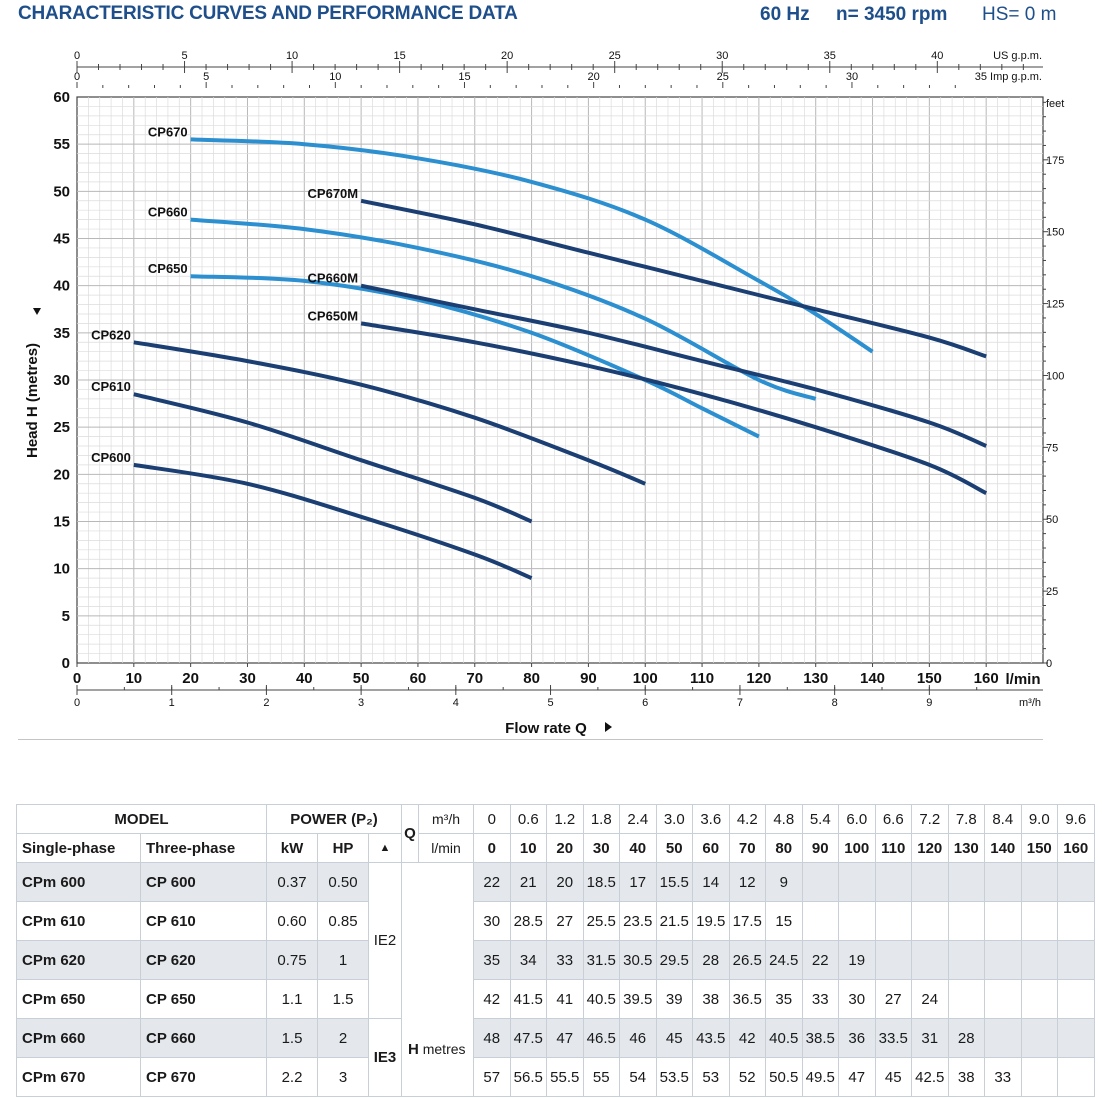  Describe the element at coordinates (565, 999) in the screenshot. I see `head-value: 41` at that location.